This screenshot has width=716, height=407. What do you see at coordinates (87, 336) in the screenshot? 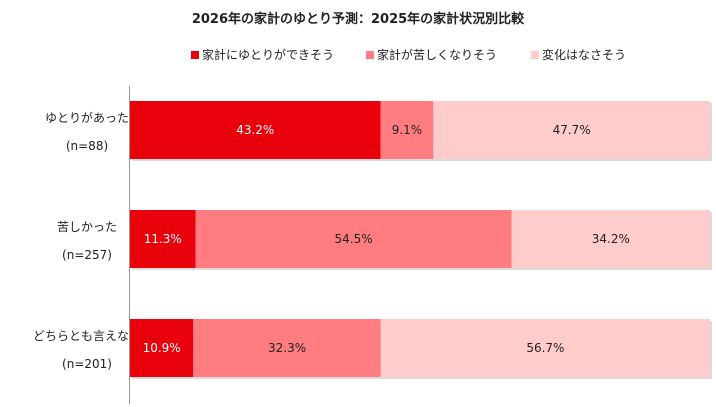
I see `category-label-3: どちらとも言えない` at bounding box center [87, 336].